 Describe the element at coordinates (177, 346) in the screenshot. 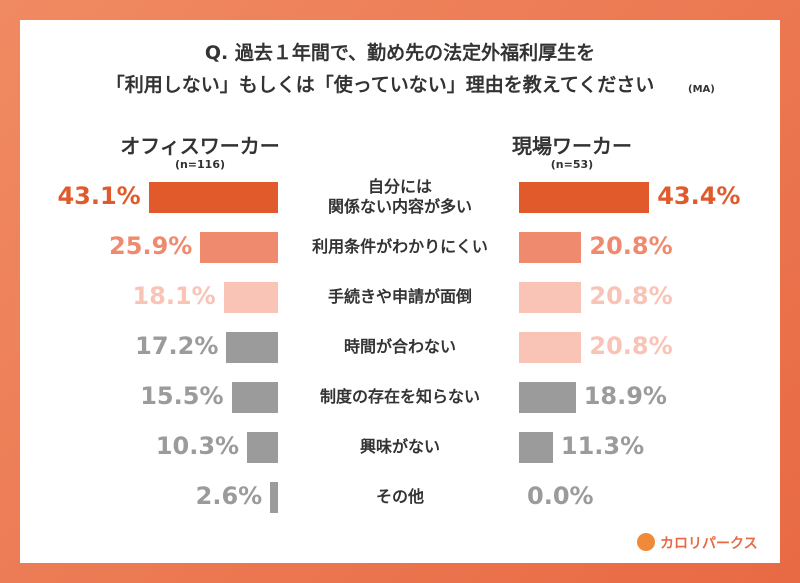

I see `value-label: 17.2%` at that location.